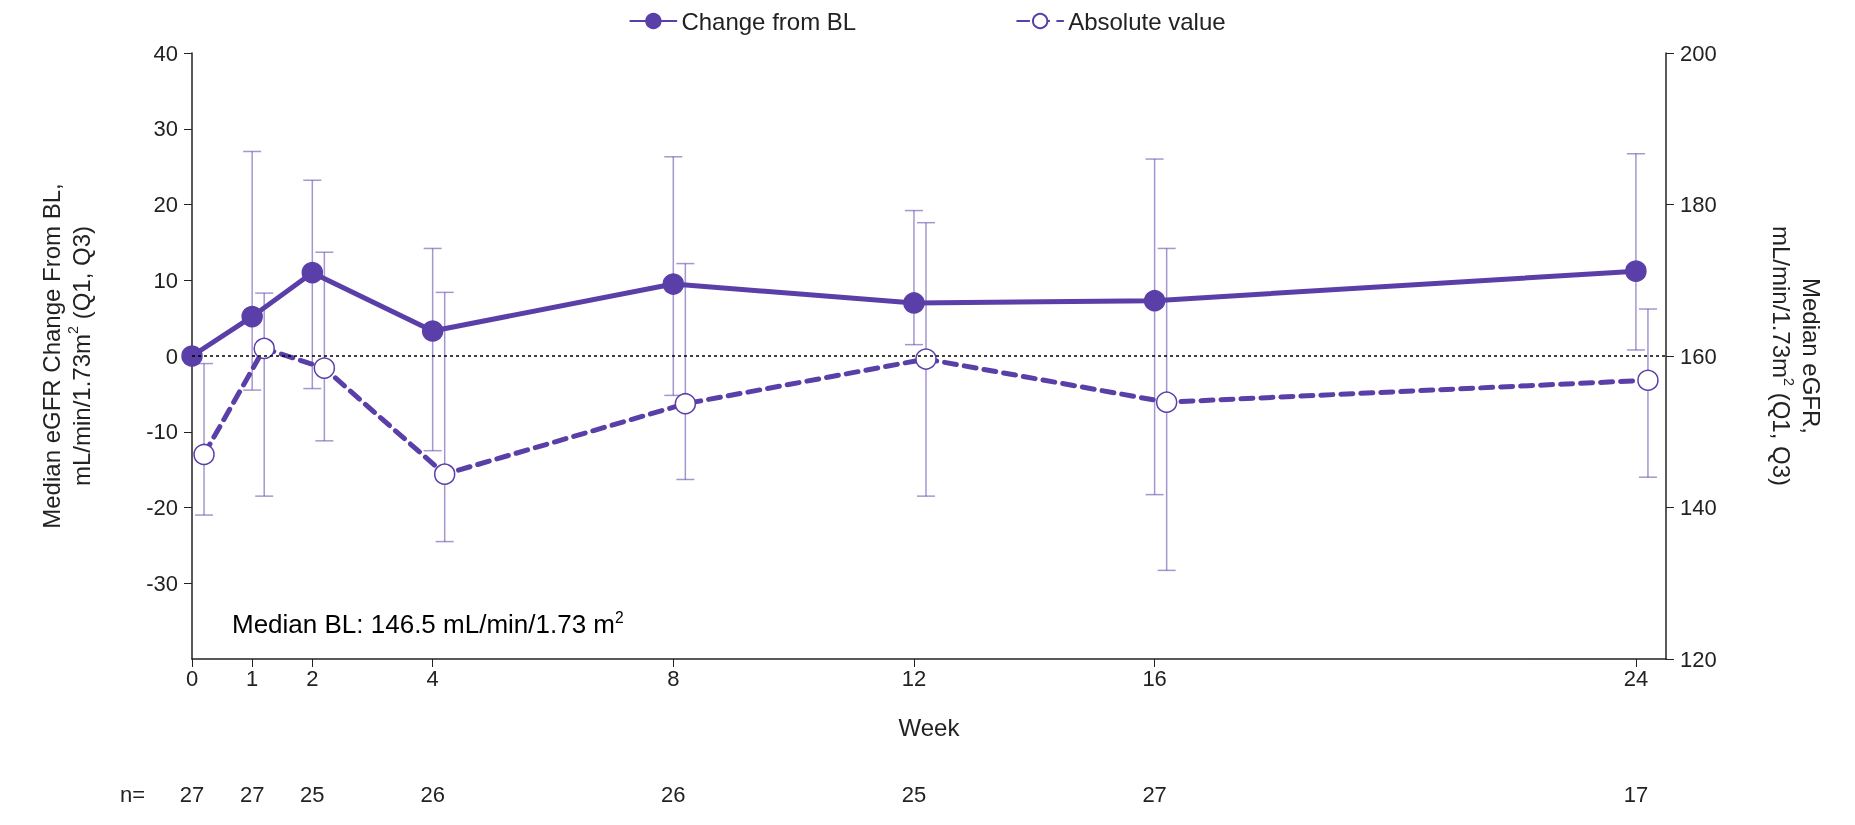  What do you see at coordinates (165, 53) in the screenshot?
I see `y-tick-label: 40` at bounding box center [165, 53].